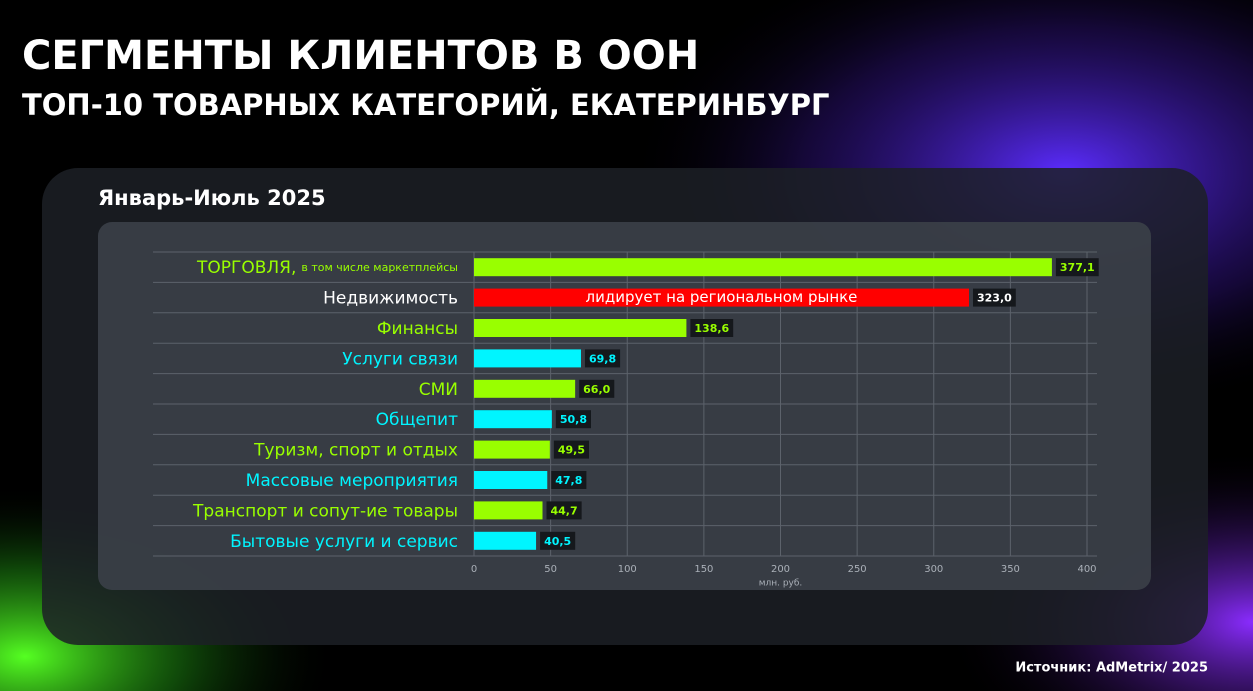  I want to click on category-label: Бытовые услуги и сервис, so click(344, 542).